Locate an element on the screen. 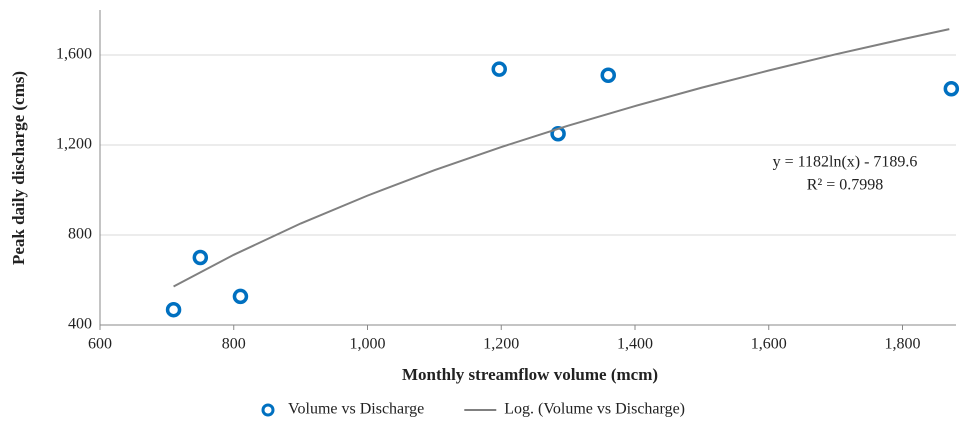 The width and height of the screenshot is (960, 423). y-tick-label: 1,600 is located at coordinates (74, 54).